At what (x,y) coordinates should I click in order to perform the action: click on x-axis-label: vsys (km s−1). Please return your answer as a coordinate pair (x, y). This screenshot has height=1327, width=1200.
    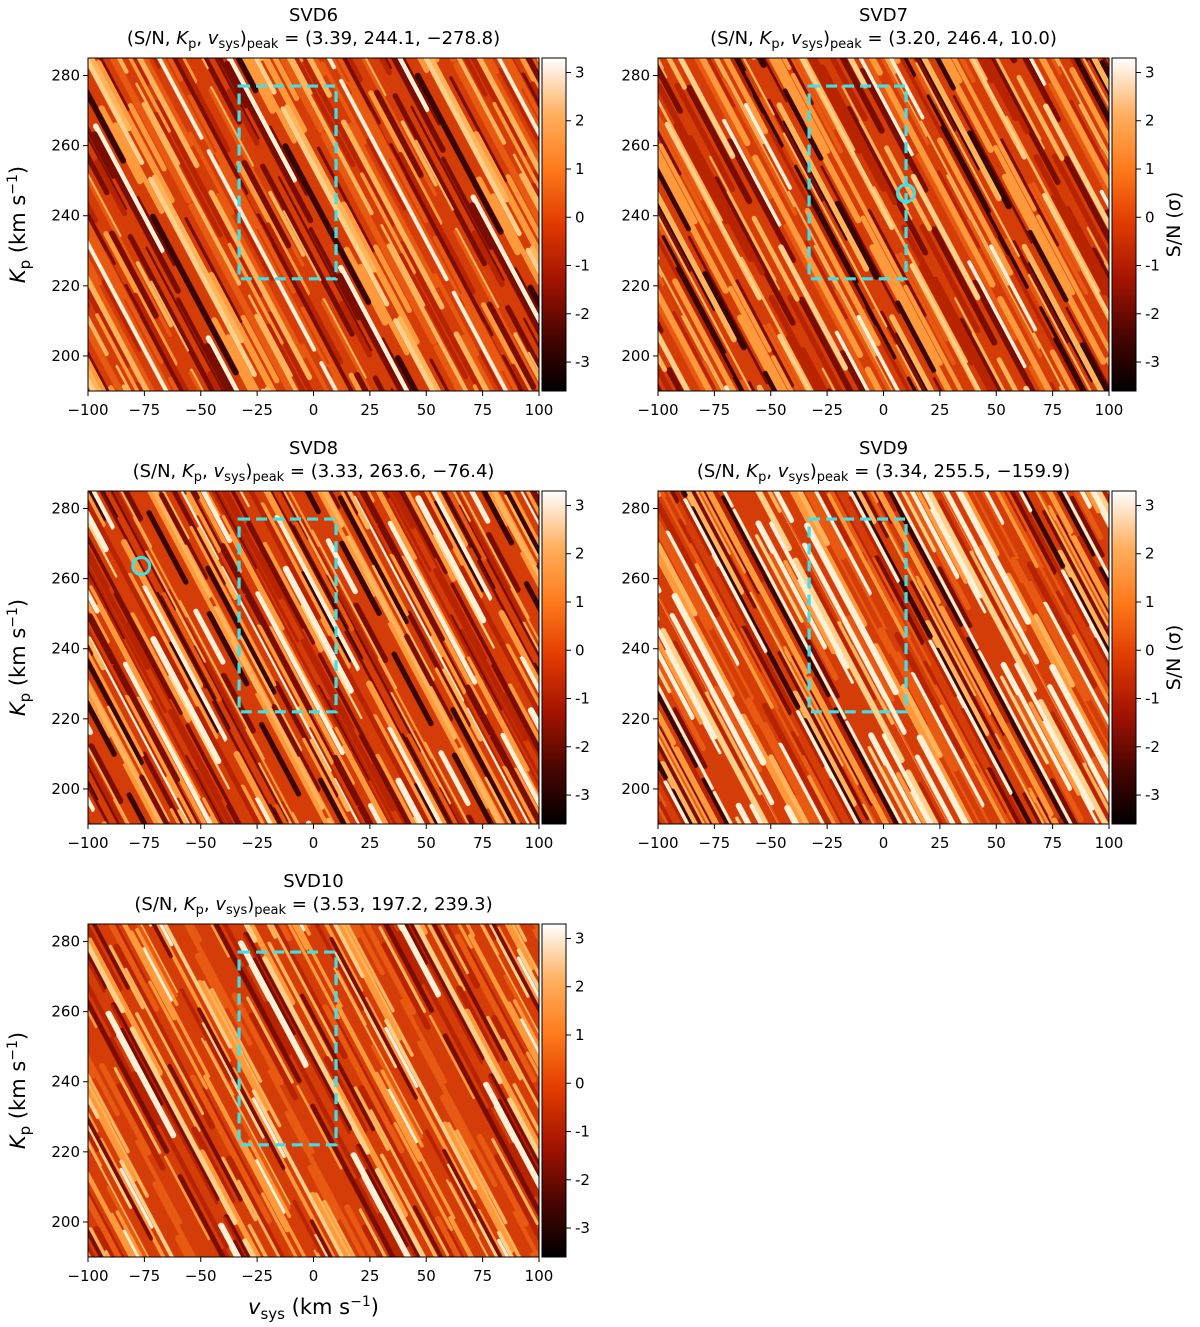
    Looking at the image, I should click on (313, 1308).